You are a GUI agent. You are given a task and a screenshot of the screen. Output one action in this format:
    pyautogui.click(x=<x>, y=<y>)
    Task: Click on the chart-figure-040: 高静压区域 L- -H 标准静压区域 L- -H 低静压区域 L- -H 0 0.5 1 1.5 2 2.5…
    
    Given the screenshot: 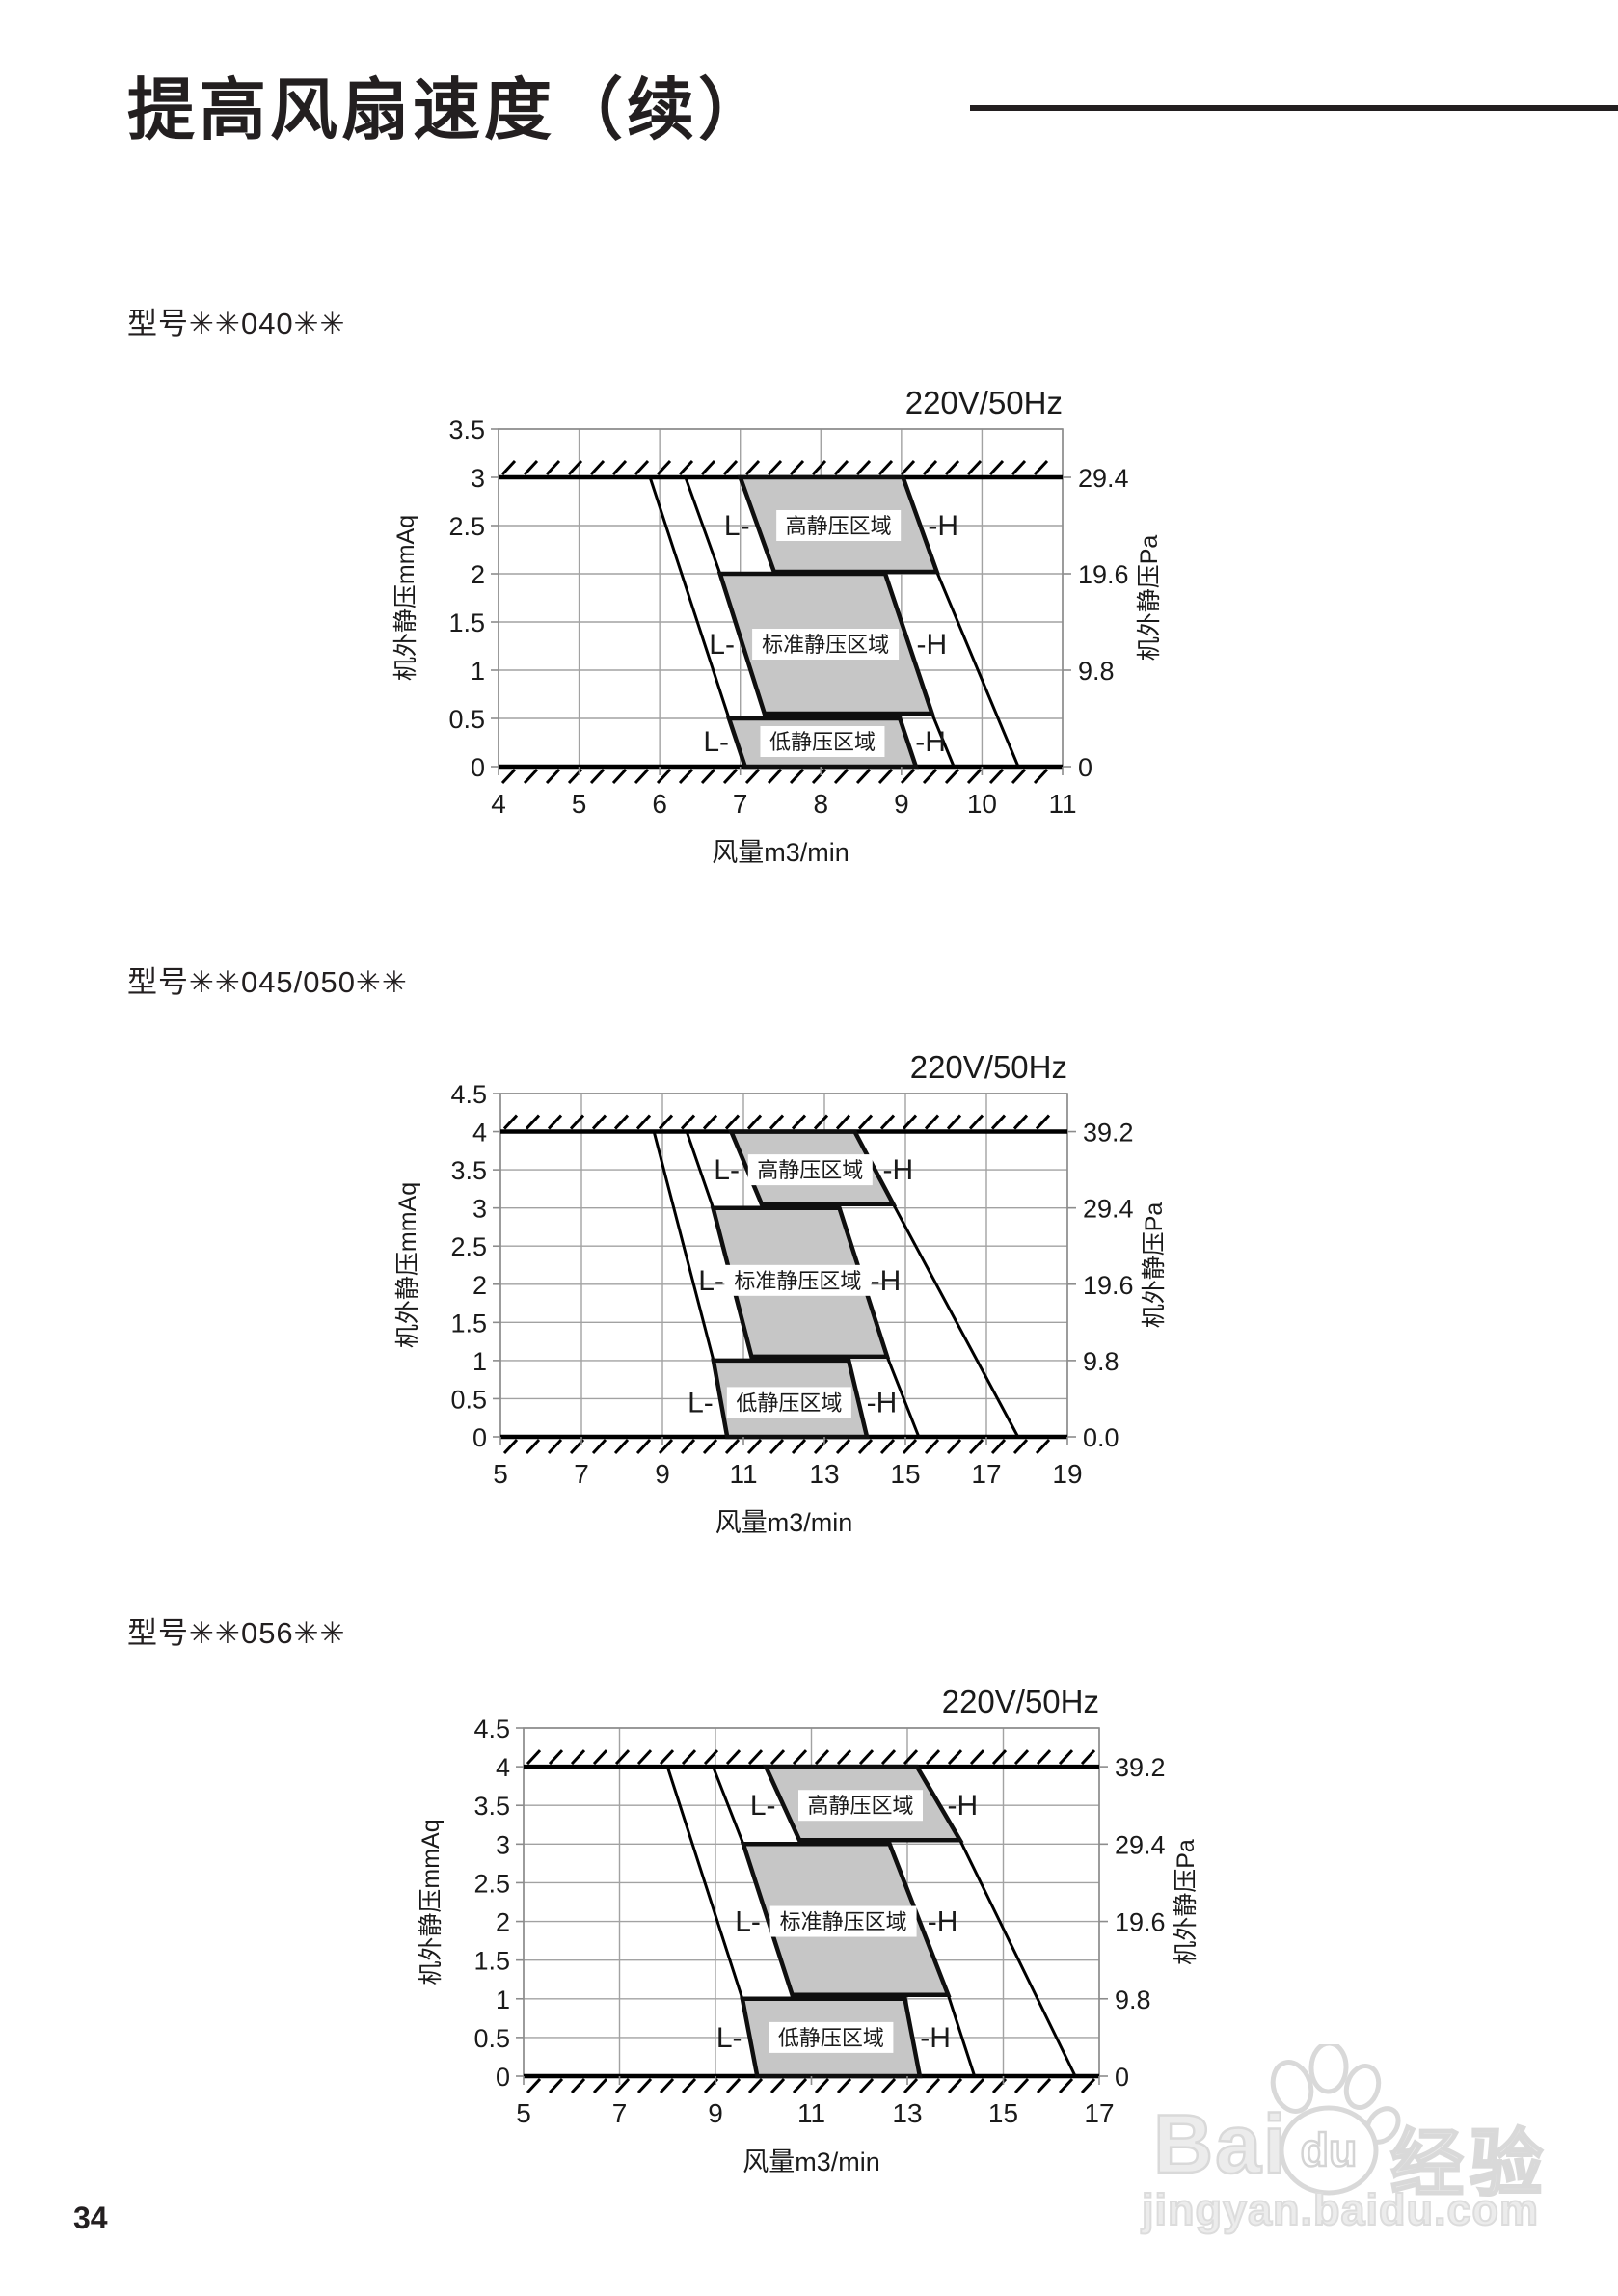 What is the action you would take?
    pyautogui.click(x=778, y=626)
    